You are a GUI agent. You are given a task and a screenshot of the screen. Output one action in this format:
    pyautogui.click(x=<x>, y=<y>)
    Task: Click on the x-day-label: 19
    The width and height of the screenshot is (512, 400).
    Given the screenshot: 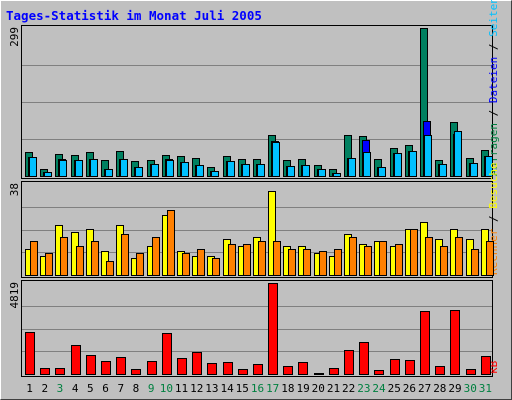 What is the action you would take?
    pyautogui.click(x=302, y=388)
    